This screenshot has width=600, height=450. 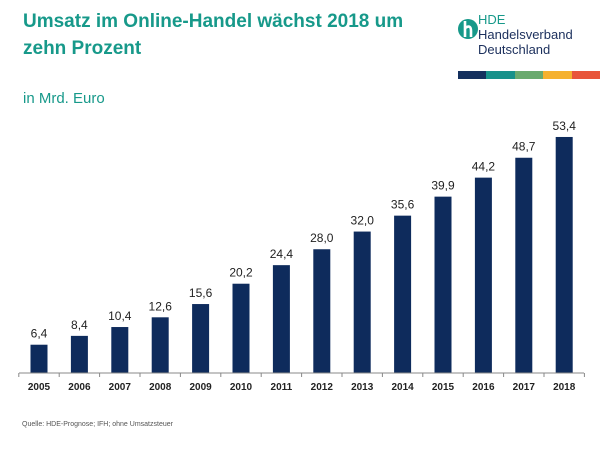 I want to click on bar-2016, so click(x=483, y=275).